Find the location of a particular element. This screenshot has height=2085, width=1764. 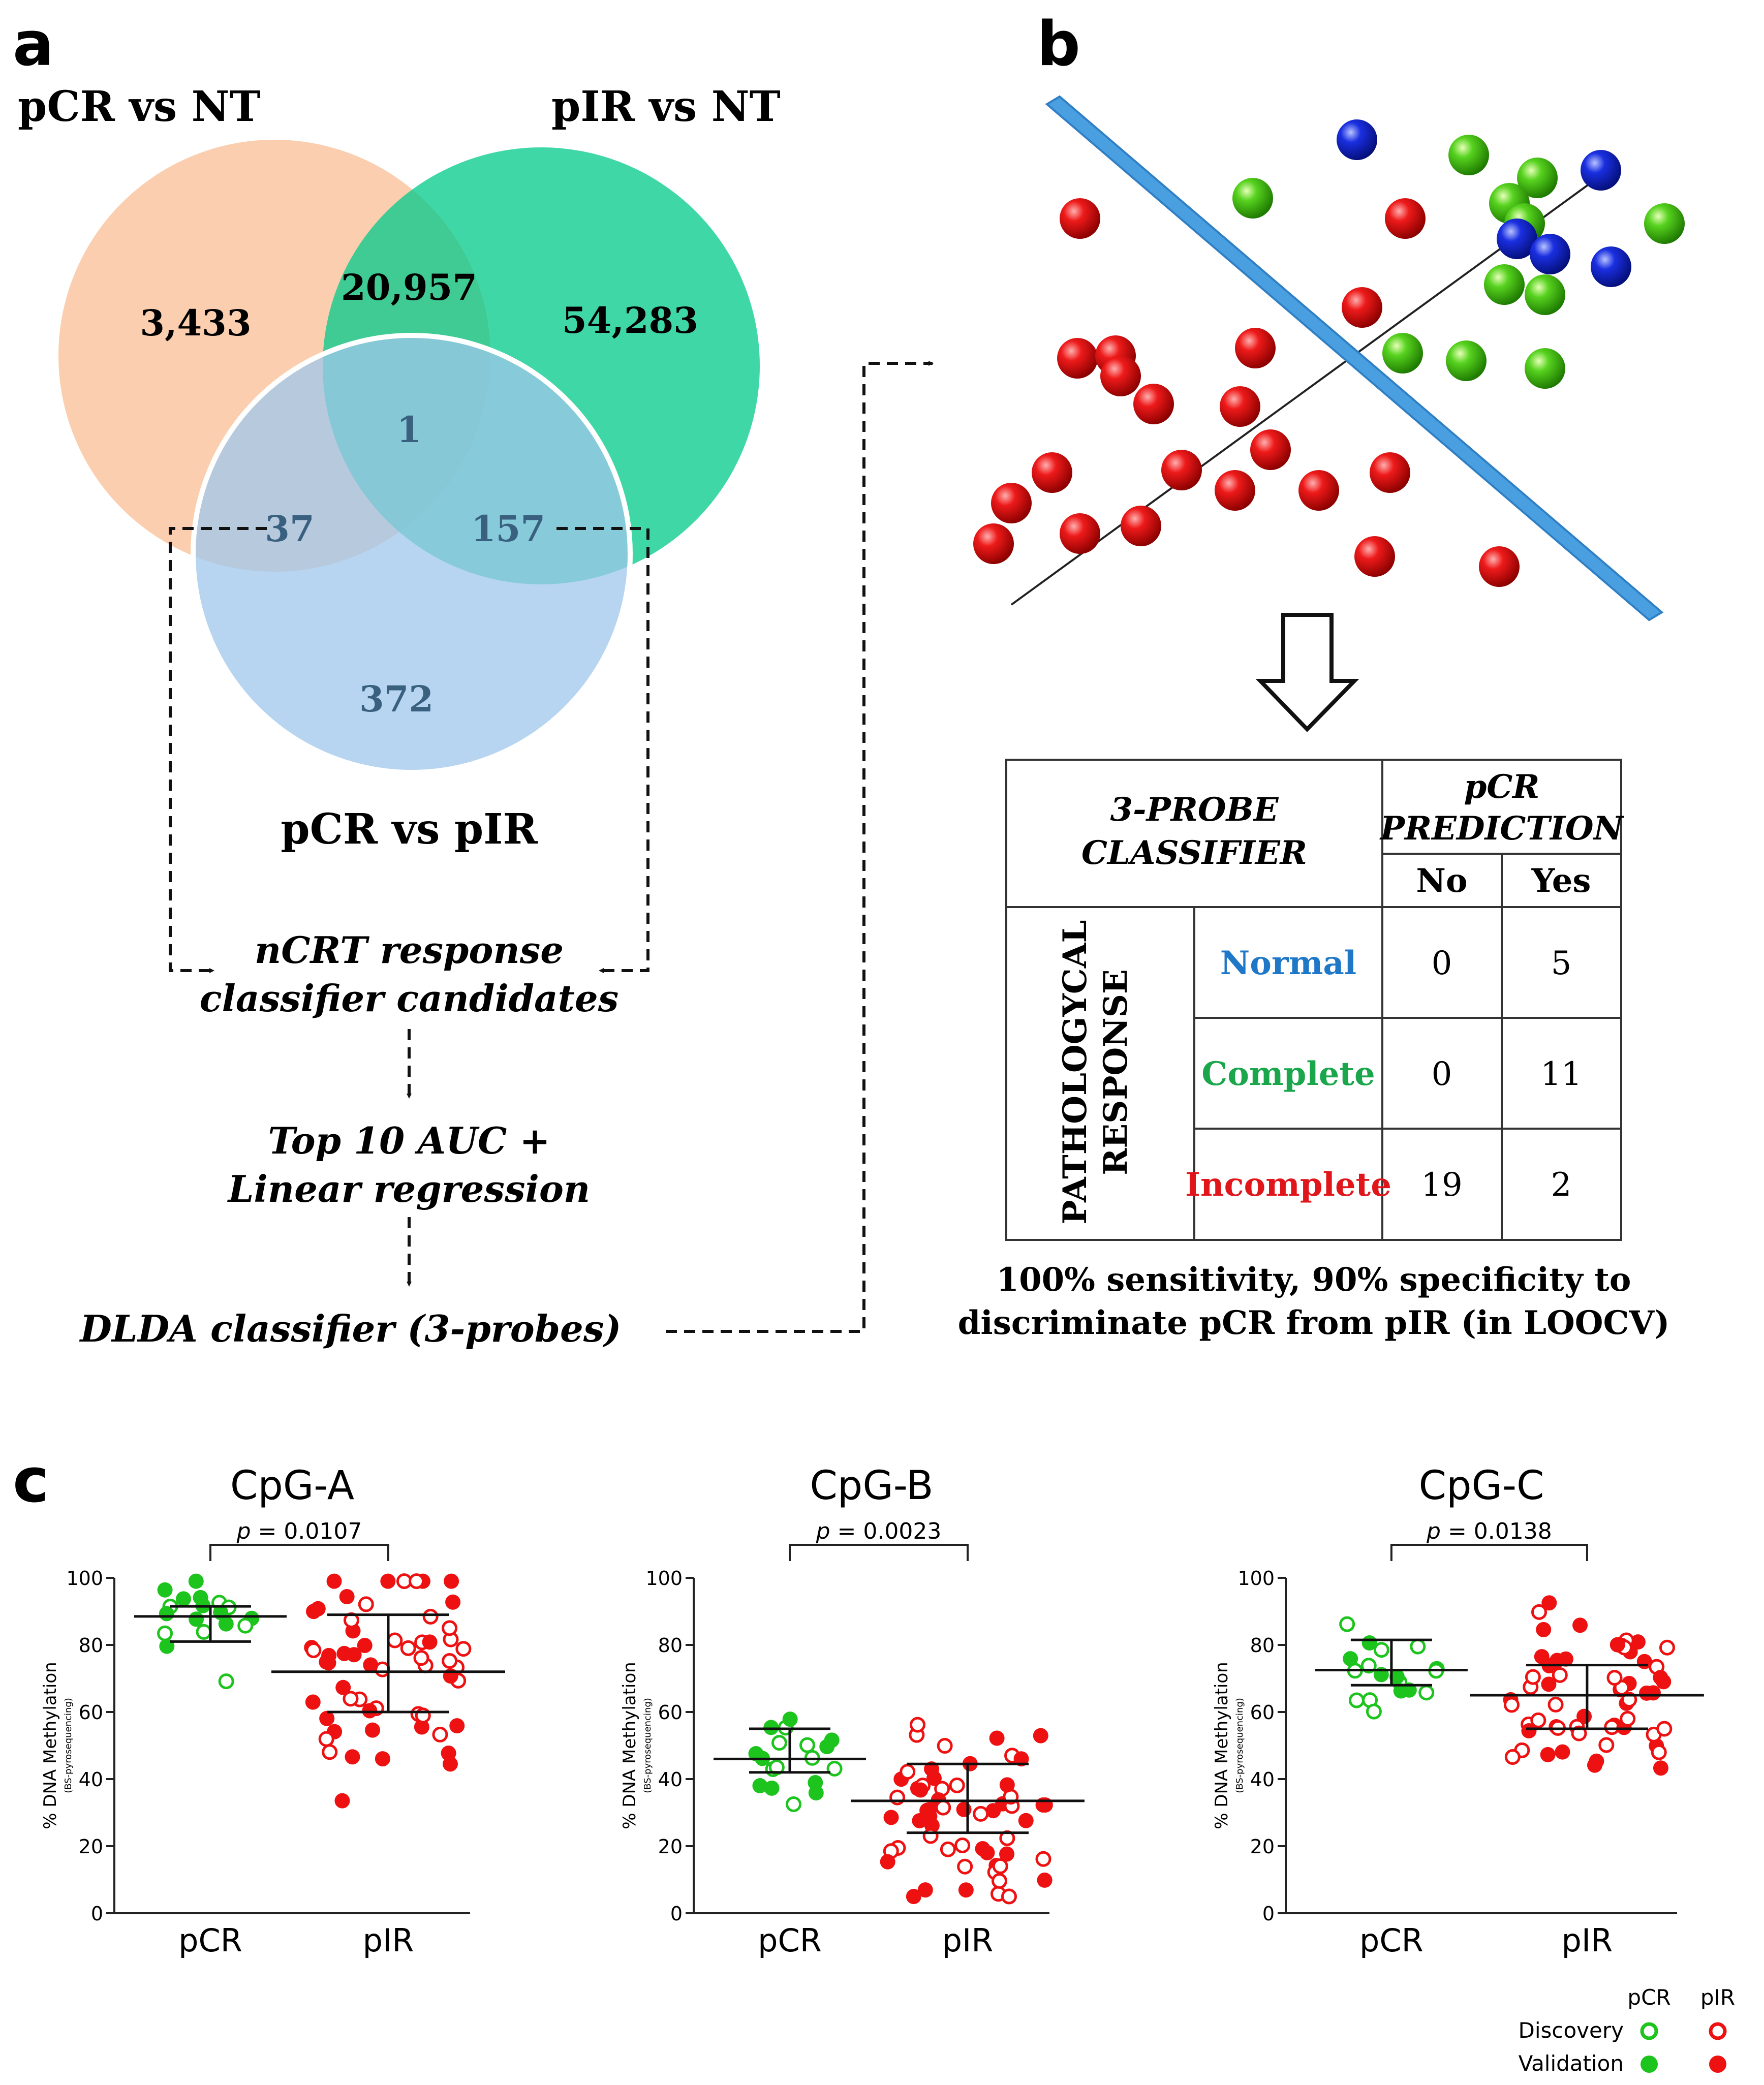

venn-count-pcr-nt-only: 3,433 is located at coordinates (195, 323).